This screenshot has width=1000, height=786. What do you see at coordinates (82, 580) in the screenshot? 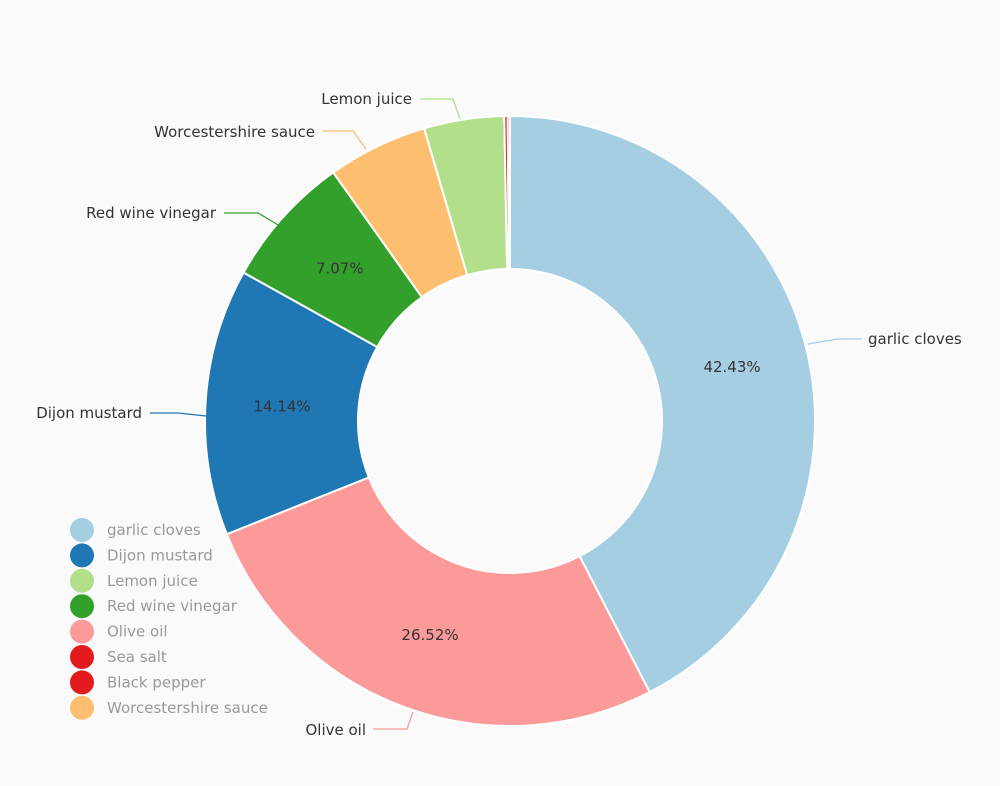
I see `legend-swatch-lemon-juice` at bounding box center [82, 580].